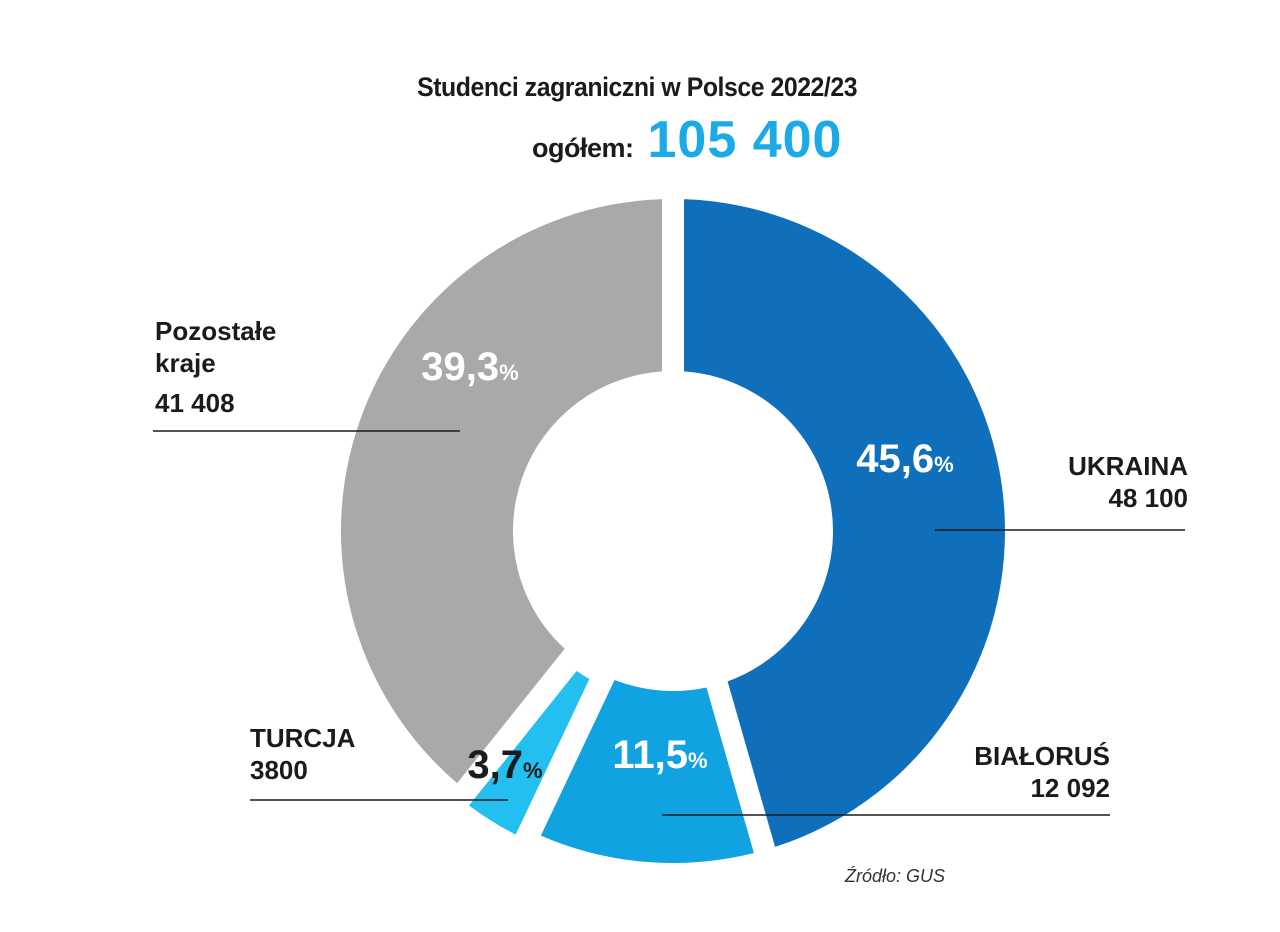  I want to click on label-turcja-name: TURCJA, so click(303, 738).